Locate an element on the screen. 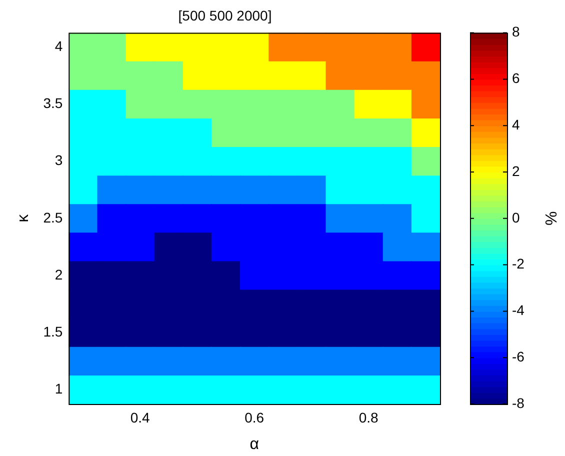  y-tick-label: 3 is located at coordinates (58, 160).